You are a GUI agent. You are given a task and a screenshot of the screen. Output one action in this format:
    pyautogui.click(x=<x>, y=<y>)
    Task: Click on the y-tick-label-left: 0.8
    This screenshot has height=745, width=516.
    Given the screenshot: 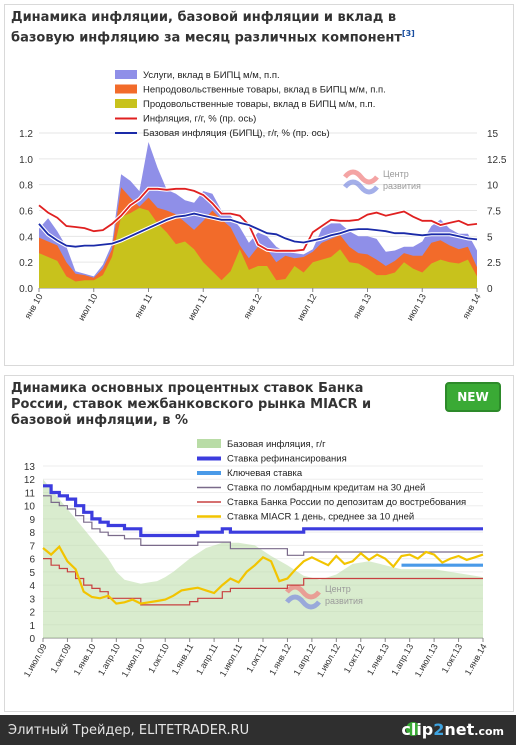 What is the action you would take?
    pyautogui.click(x=26, y=186)
    